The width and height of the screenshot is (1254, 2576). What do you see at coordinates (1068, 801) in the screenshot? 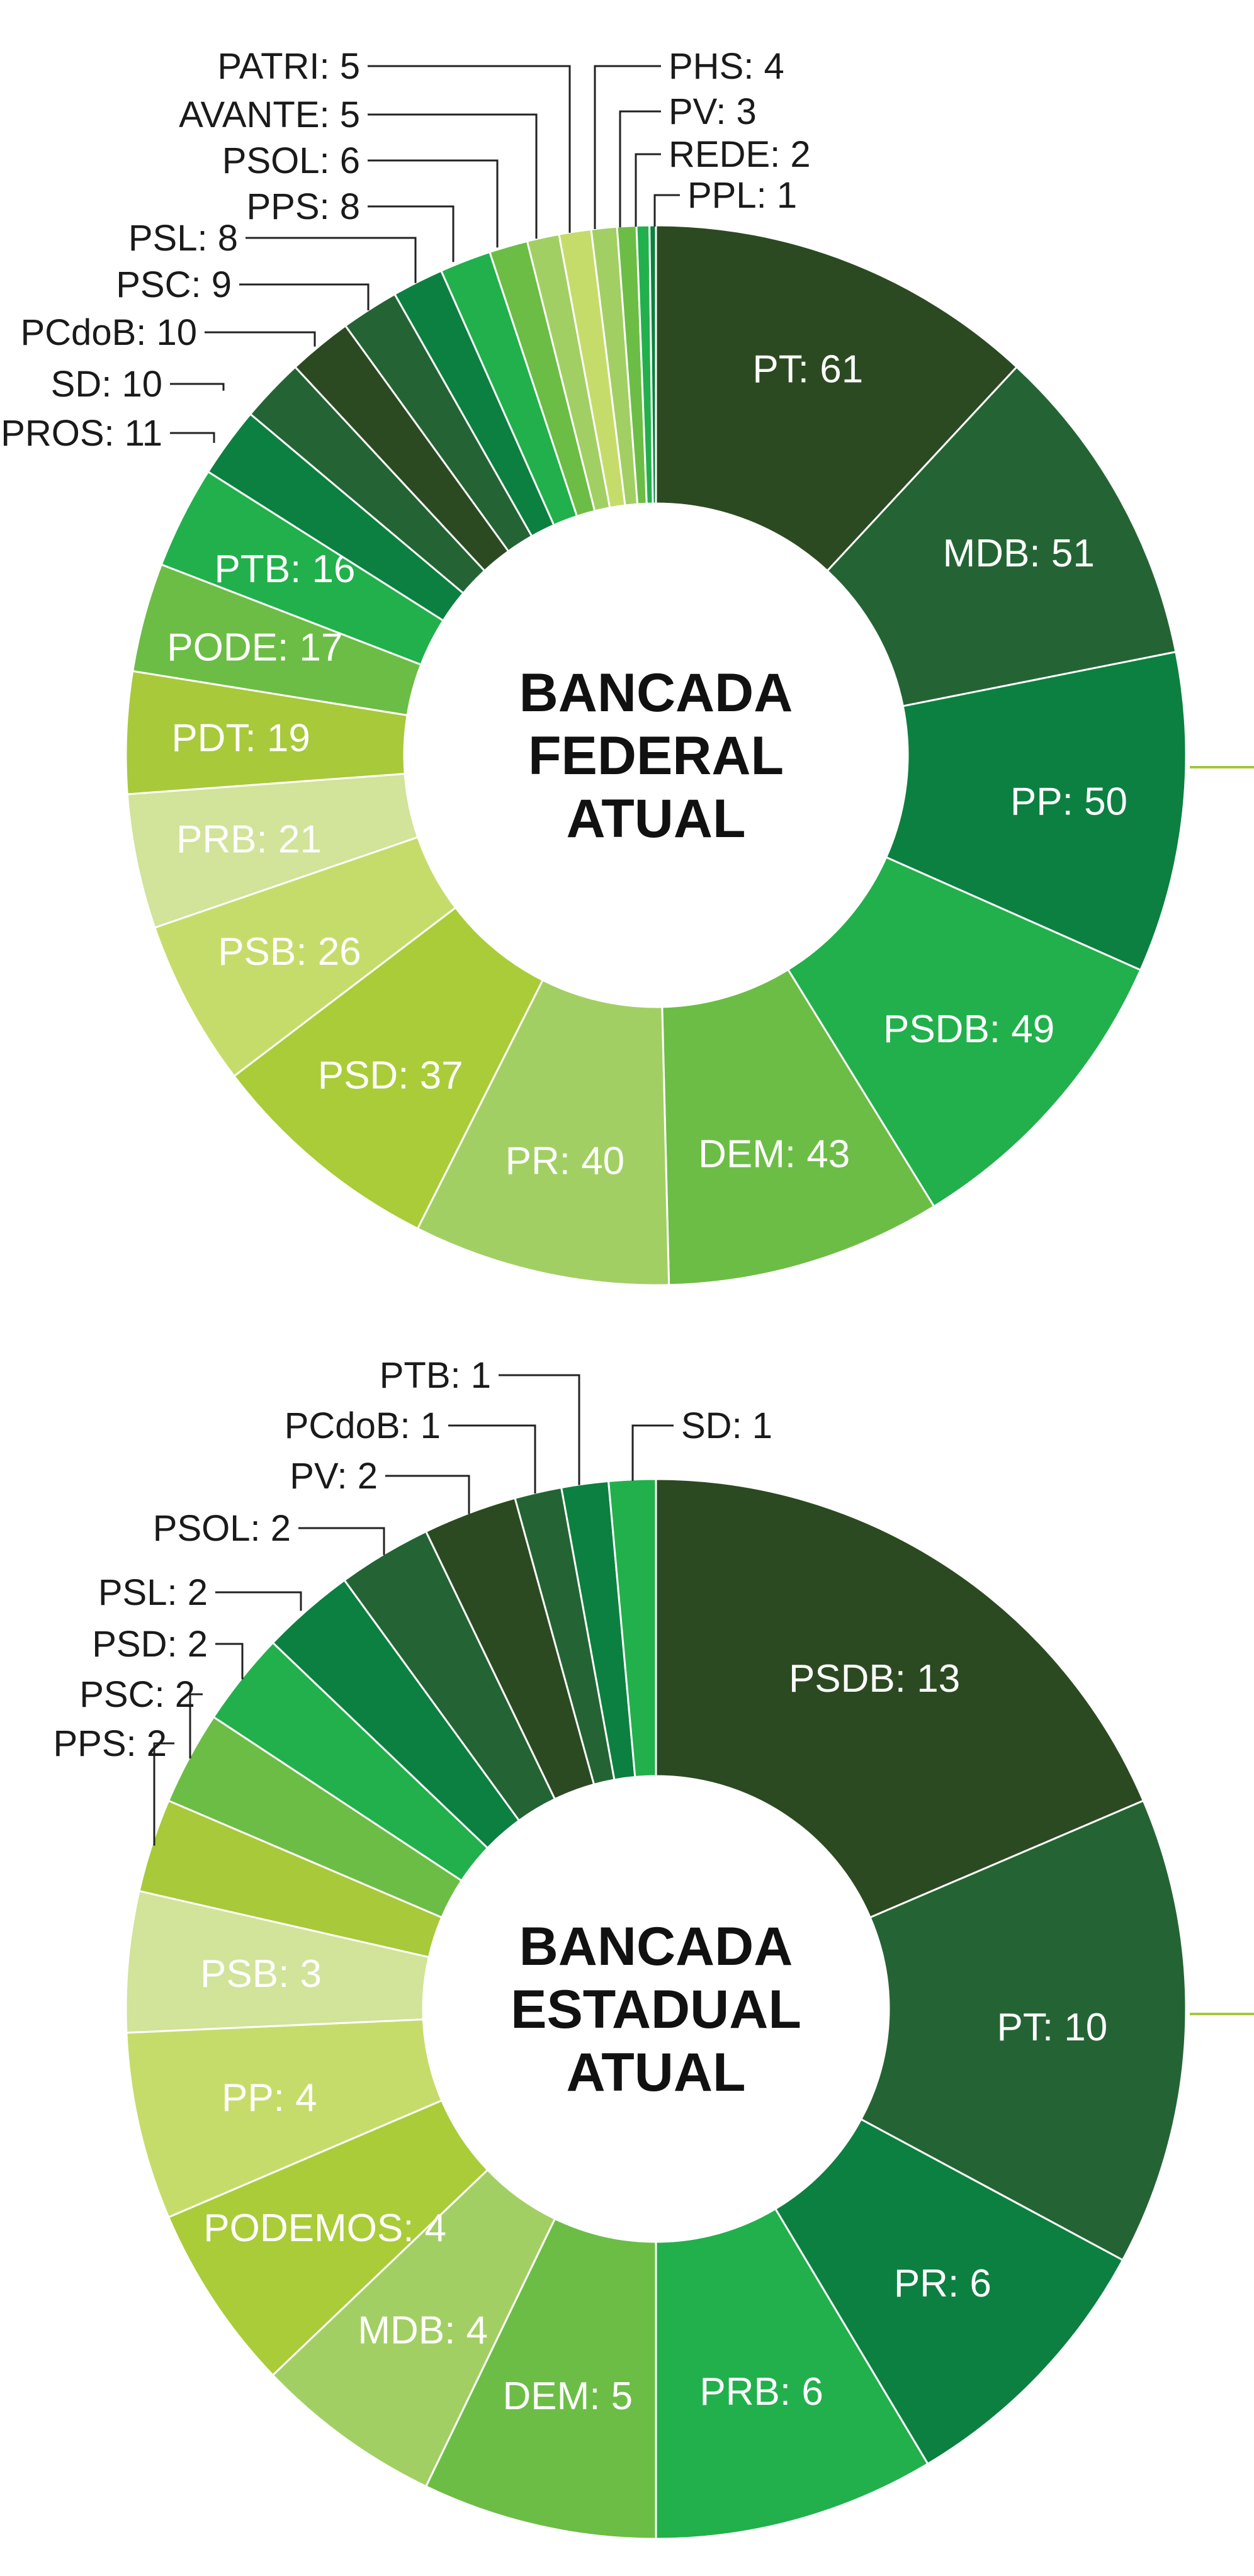
I see `federal-label-pp: PP: 50` at bounding box center [1068, 801].